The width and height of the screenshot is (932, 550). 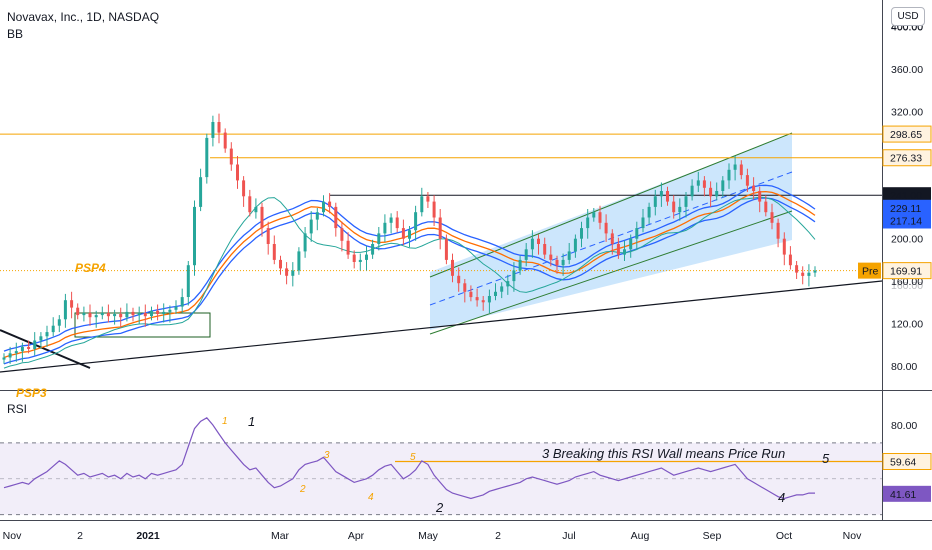 I want to click on indicator-label-bb: BB, so click(x=15, y=34).